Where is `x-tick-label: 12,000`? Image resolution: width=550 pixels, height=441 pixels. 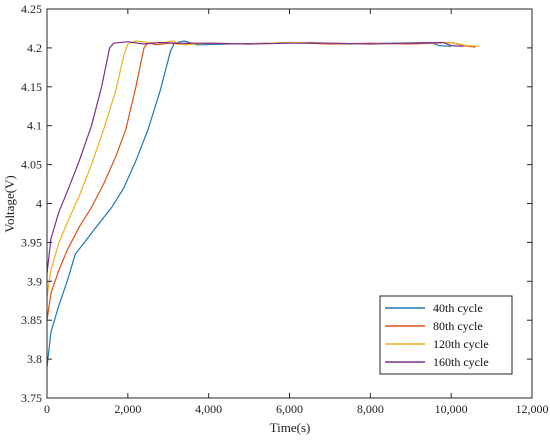 x-tick-label: 12,000 is located at coordinates (532, 409).